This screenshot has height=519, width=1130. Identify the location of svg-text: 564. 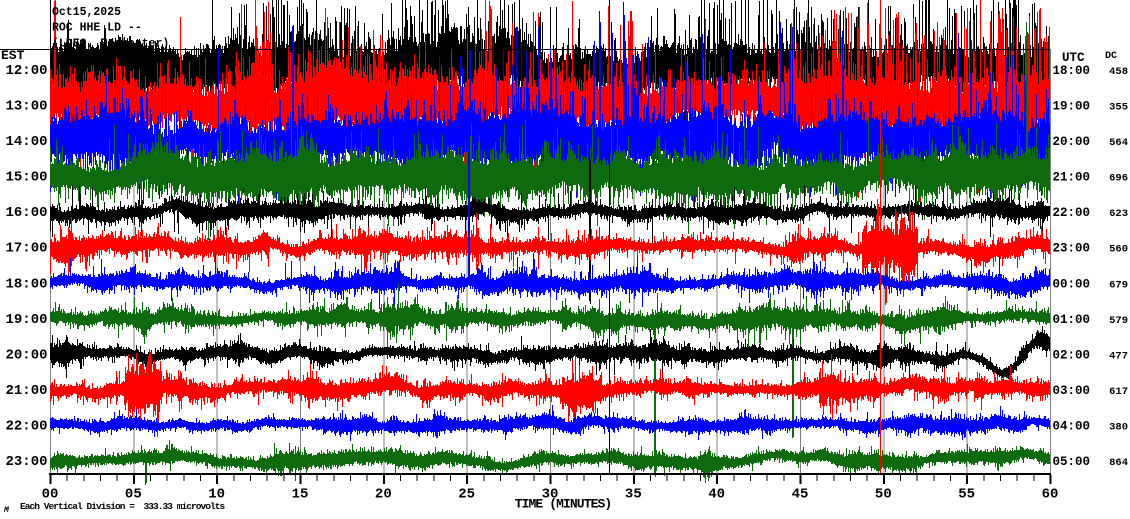
(1118, 143).